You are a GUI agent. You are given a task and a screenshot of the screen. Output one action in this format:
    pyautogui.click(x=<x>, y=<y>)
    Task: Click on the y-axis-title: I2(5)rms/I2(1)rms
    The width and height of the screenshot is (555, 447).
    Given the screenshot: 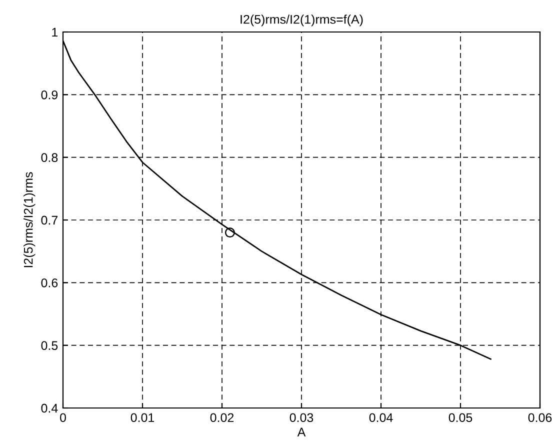 What is the action you would take?
    pyautogui.click(x=30, y=220)
    